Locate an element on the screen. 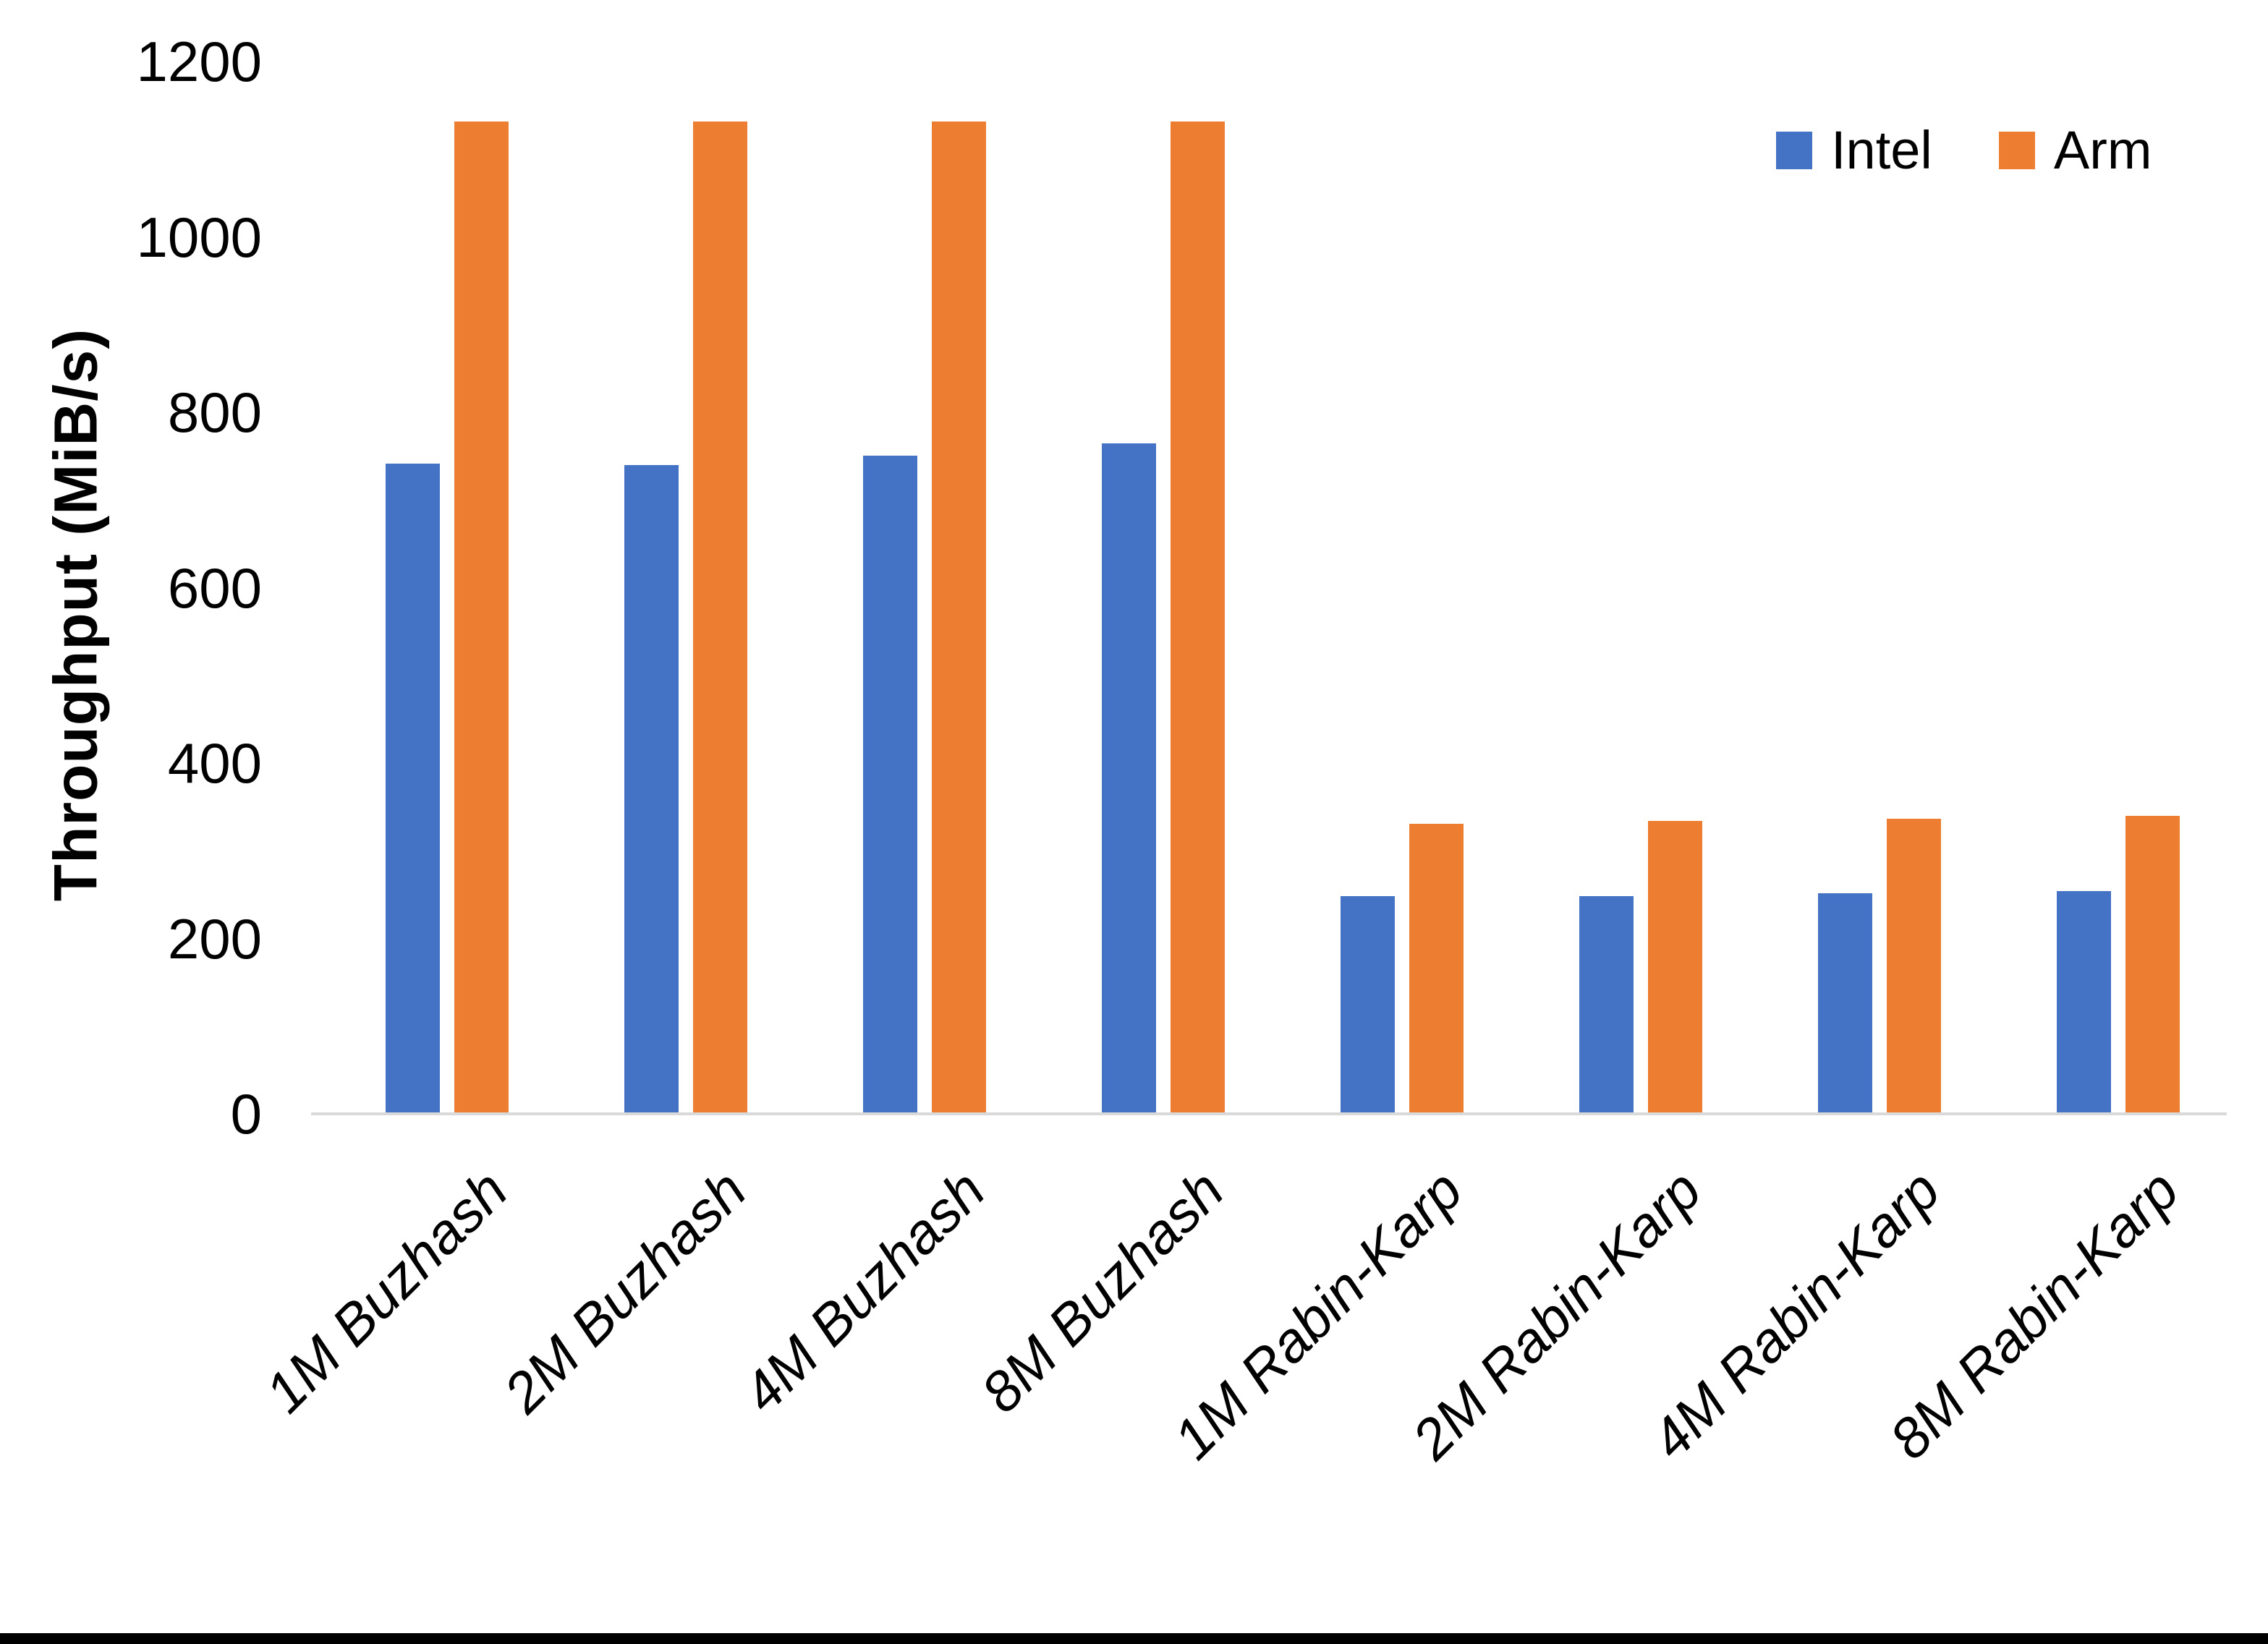 The width and height of the screenshot is (2268, 1644). y-tick-label-1000: 1000 is located at coordinates (199, 237).